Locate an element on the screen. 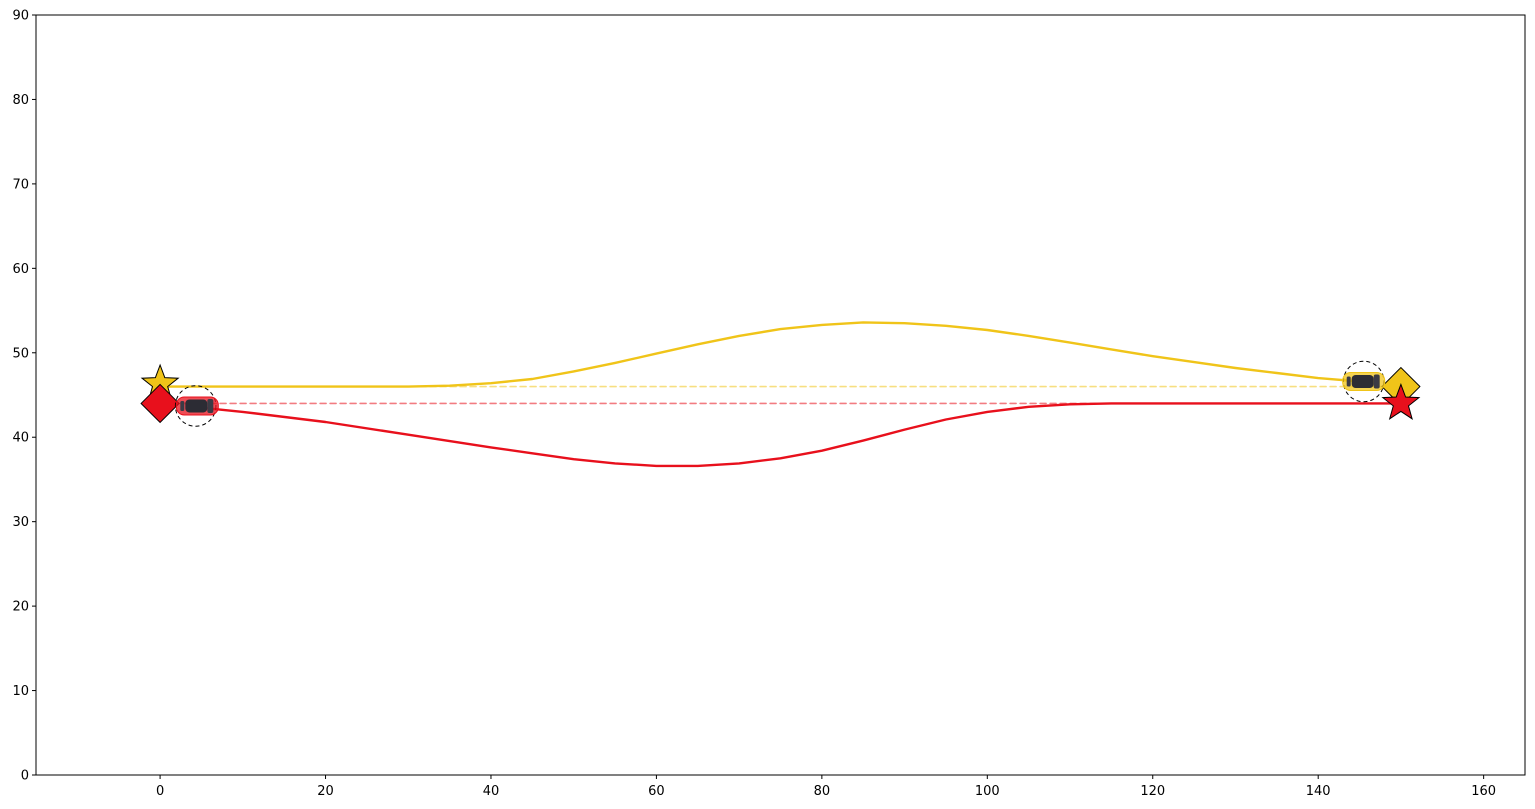  y-tick-label: 80 is located at coordinates (20, 100).